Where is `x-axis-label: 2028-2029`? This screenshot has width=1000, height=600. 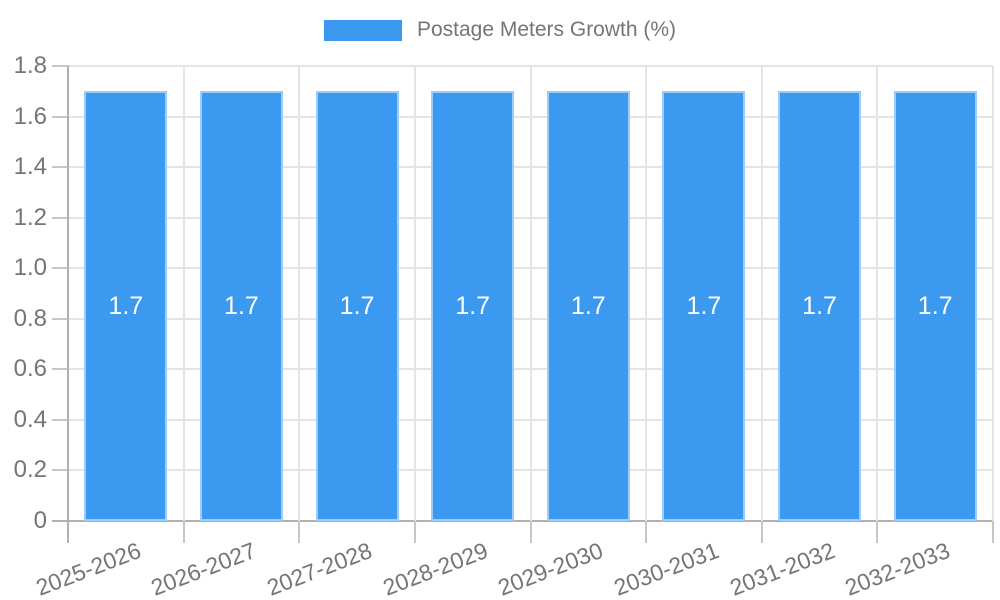
x-axis-label: 2028-2029 is located at coordinates (435, 568).